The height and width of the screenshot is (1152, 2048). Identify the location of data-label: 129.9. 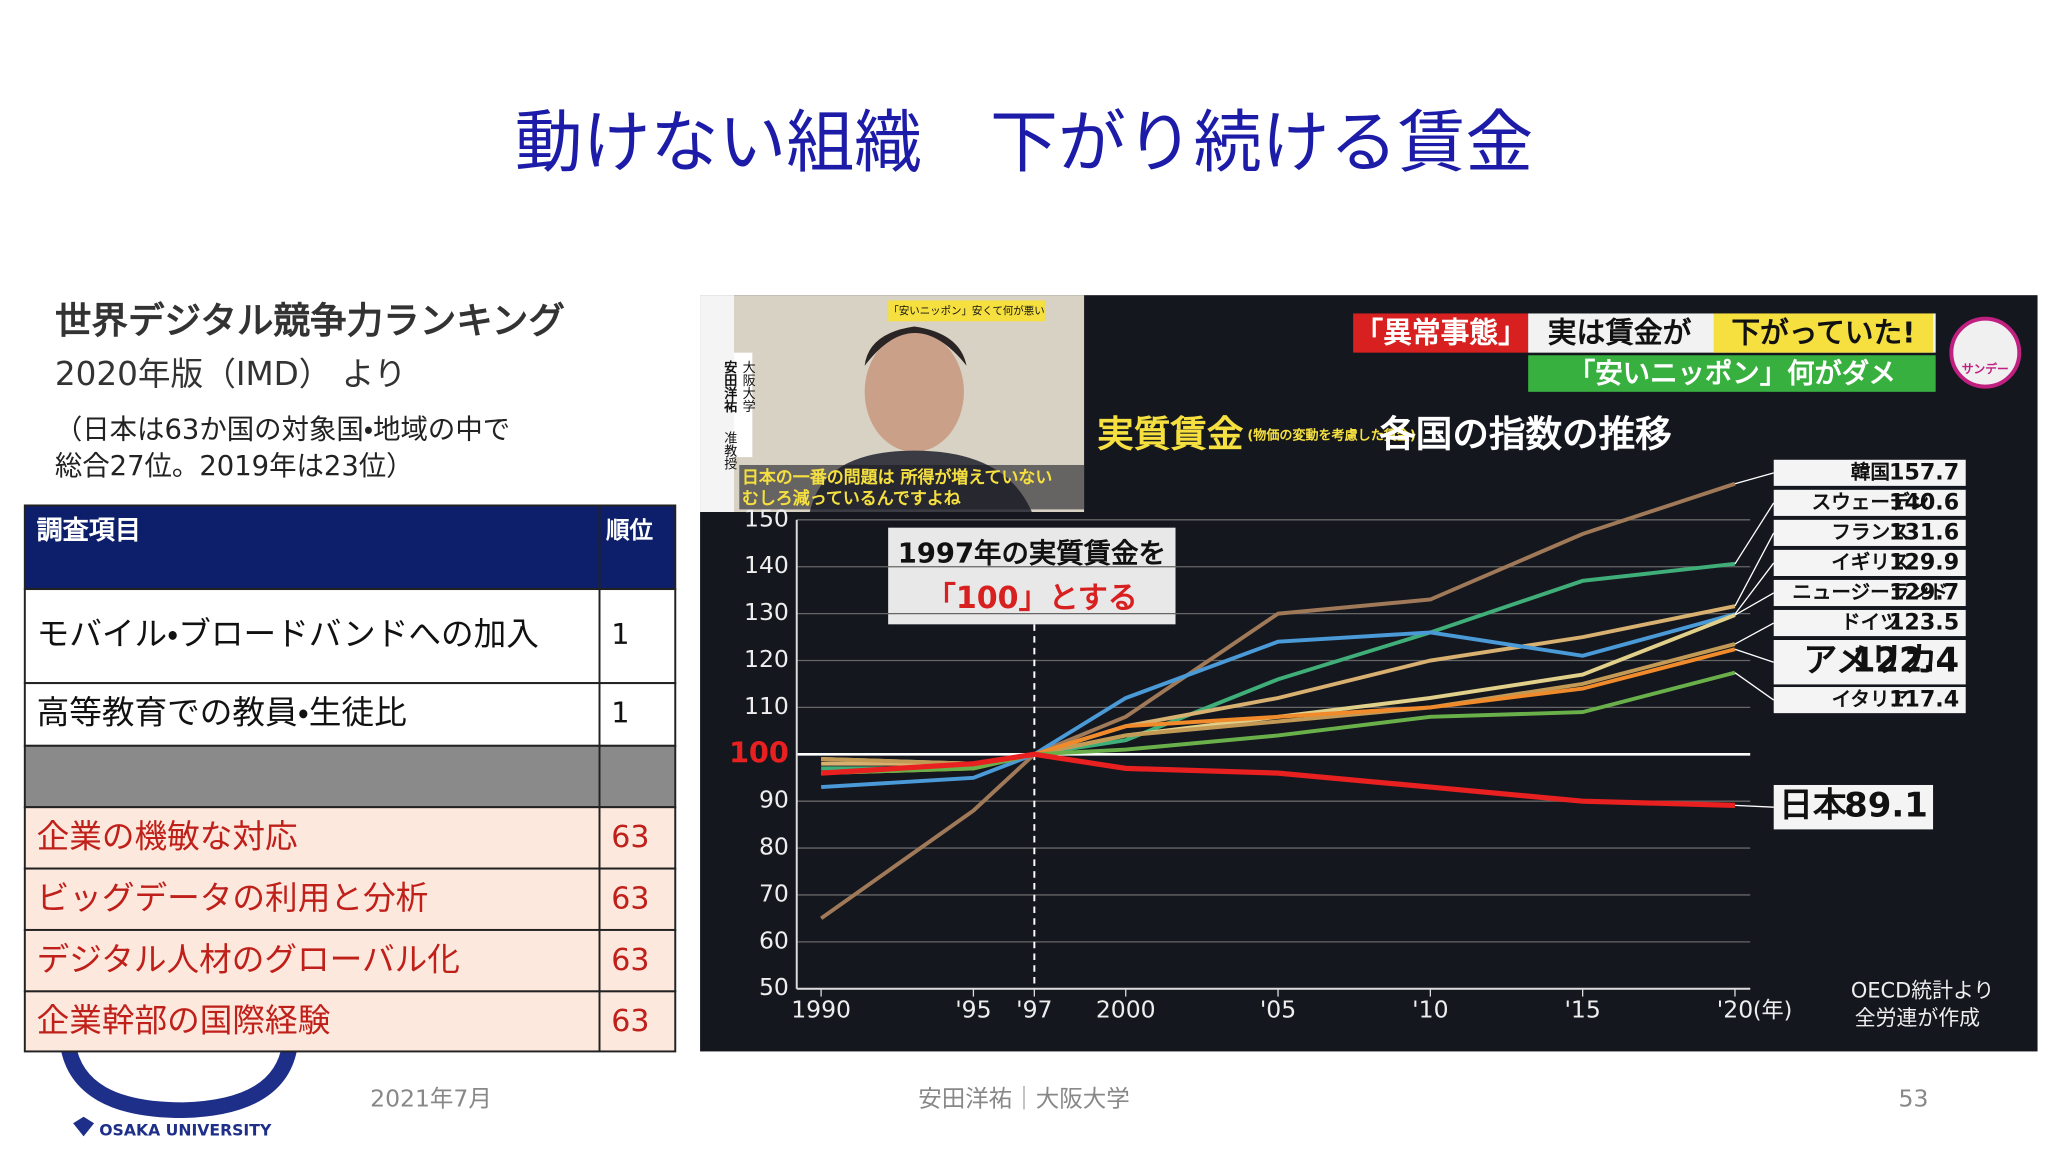
(1924, 562).